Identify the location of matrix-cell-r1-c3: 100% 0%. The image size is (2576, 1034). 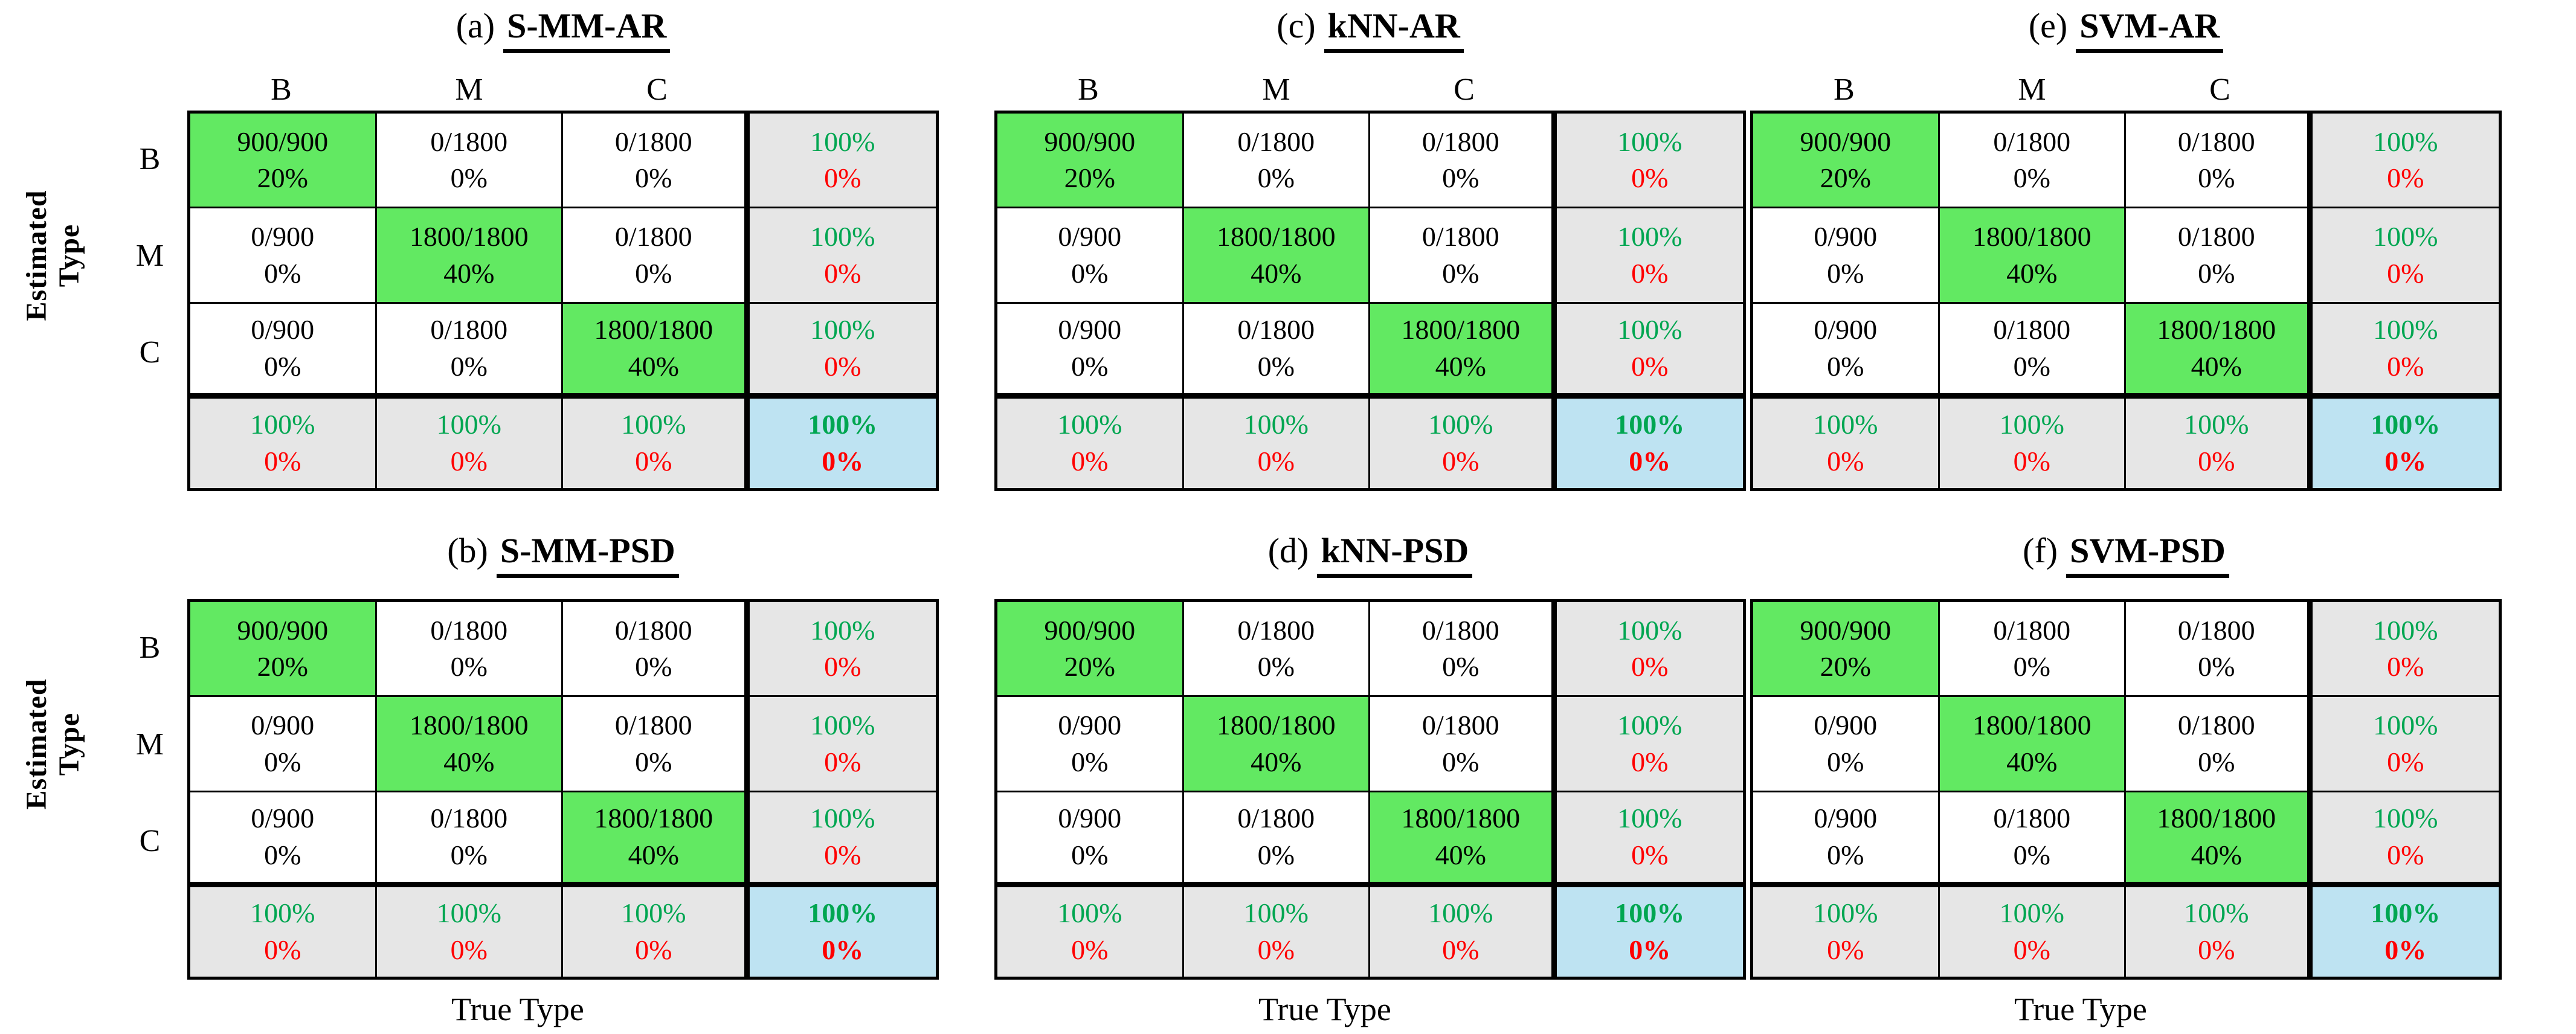
(842, 256).